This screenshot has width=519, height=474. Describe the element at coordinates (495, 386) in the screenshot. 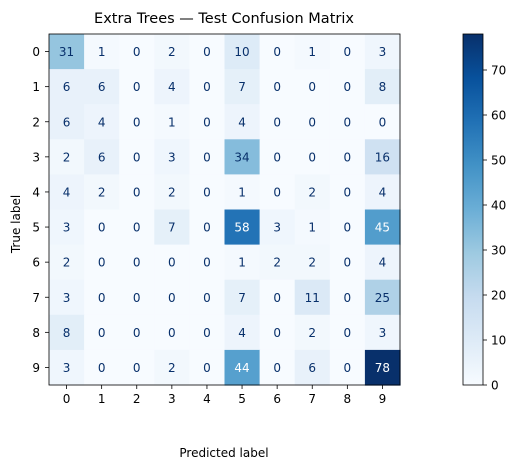

I see `colorbar-tick-label: 0` at that location.